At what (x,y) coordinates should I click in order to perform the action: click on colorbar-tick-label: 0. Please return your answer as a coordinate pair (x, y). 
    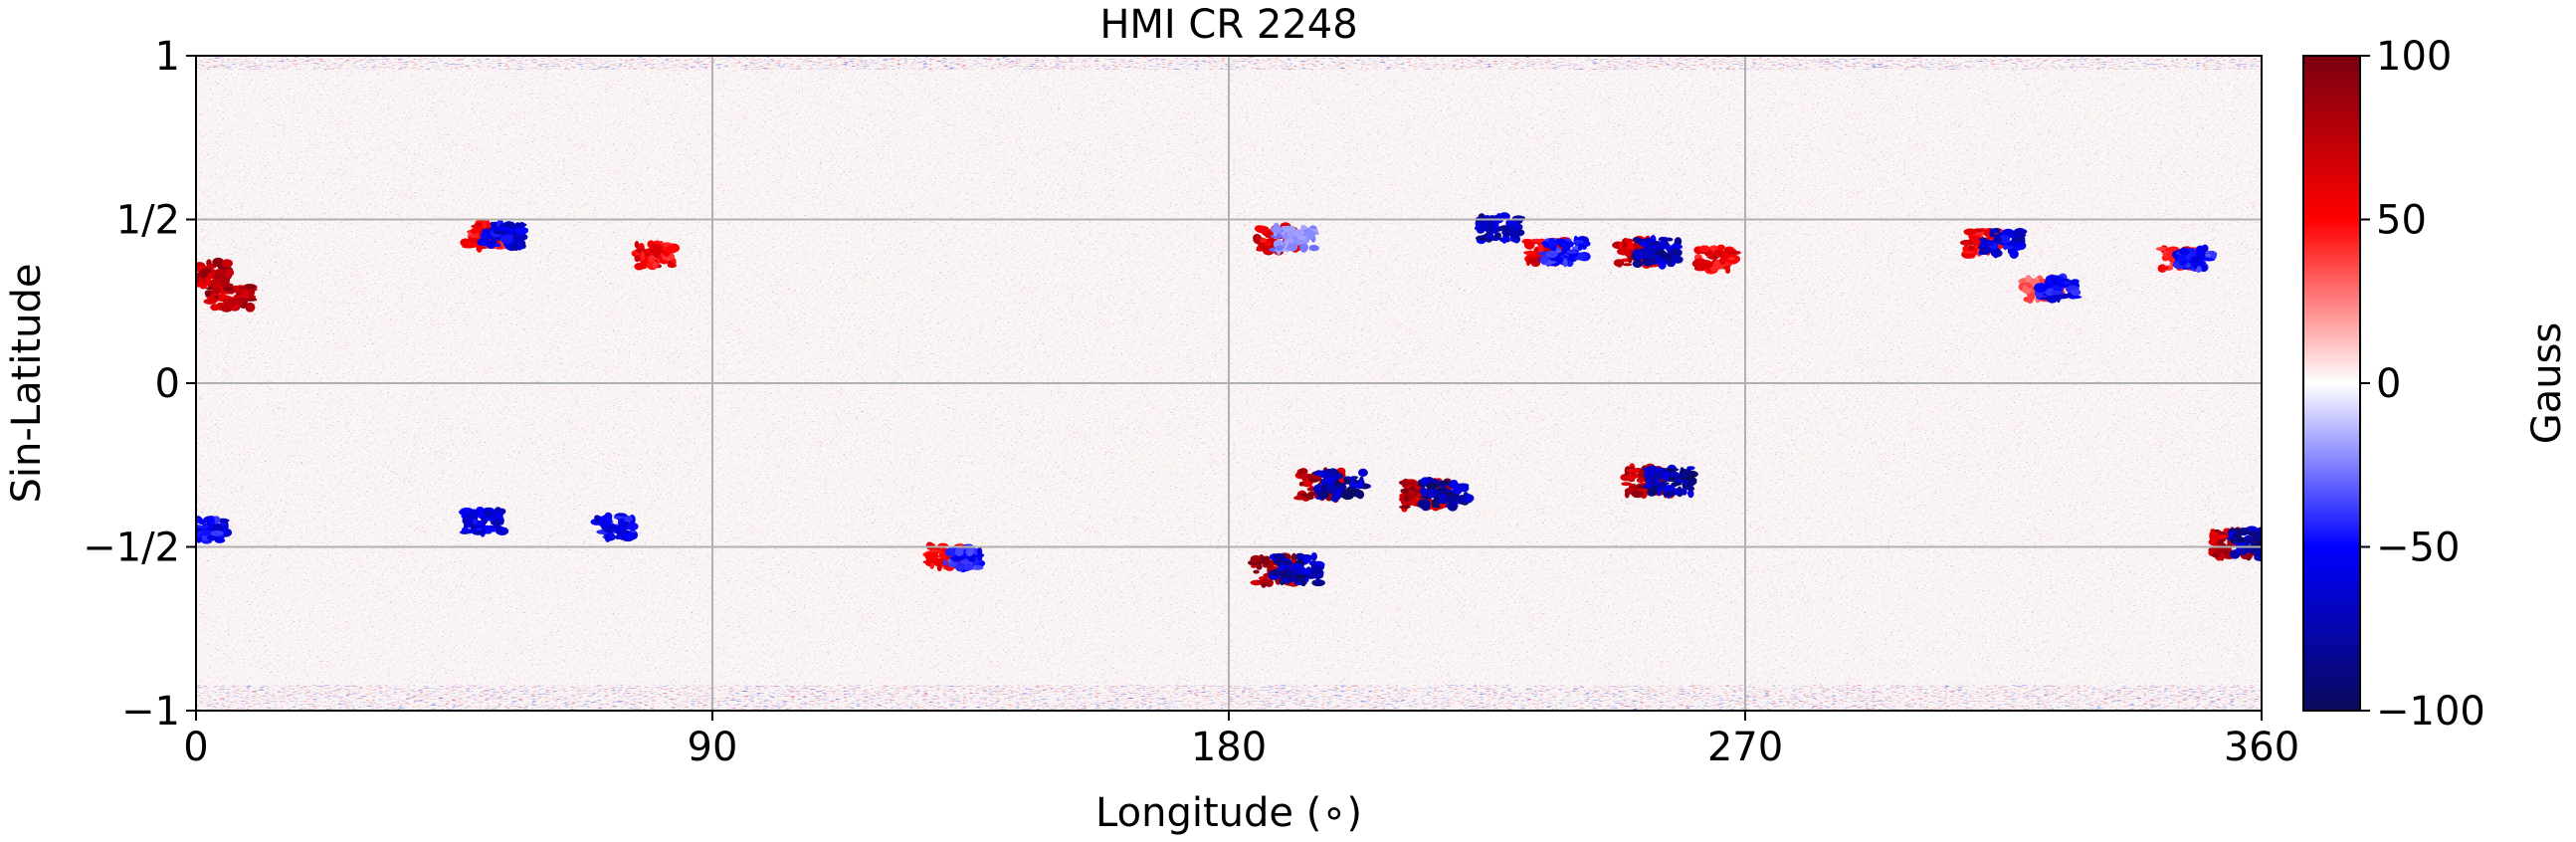
    Looking at the image, I should click on (2388, 384).